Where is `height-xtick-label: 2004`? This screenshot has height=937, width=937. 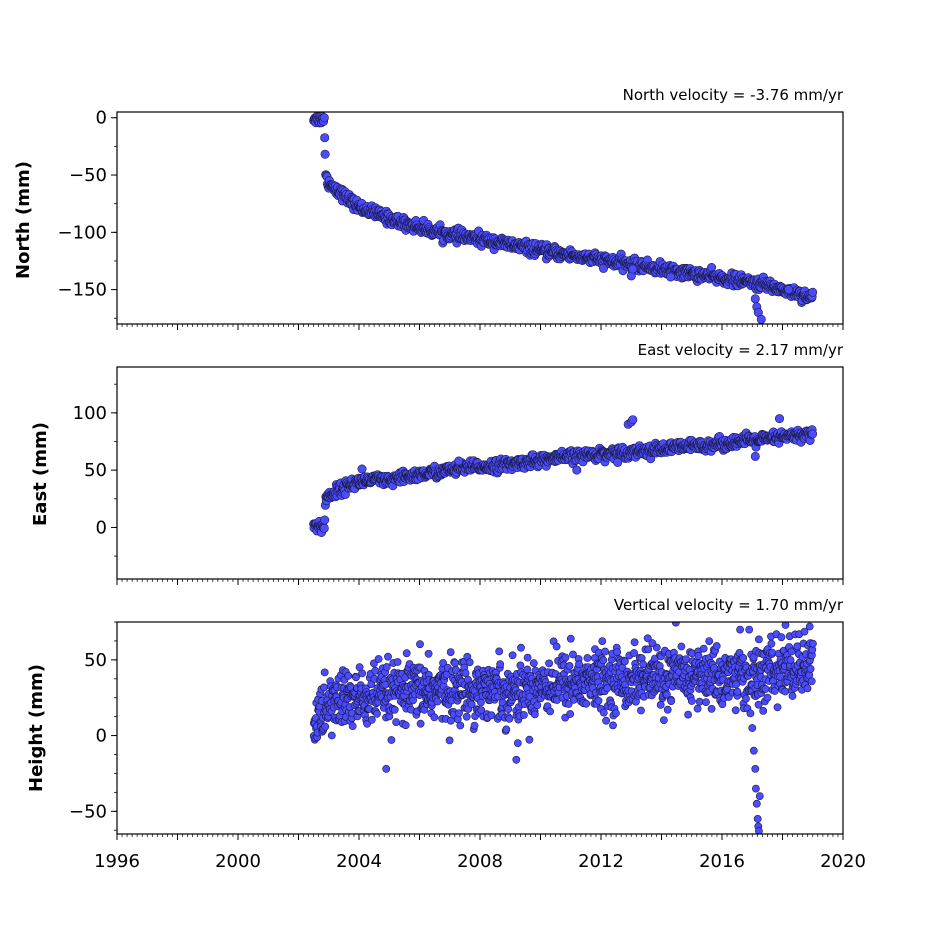
height-xtick-label: 2004 is located at coordinates (359, 861).